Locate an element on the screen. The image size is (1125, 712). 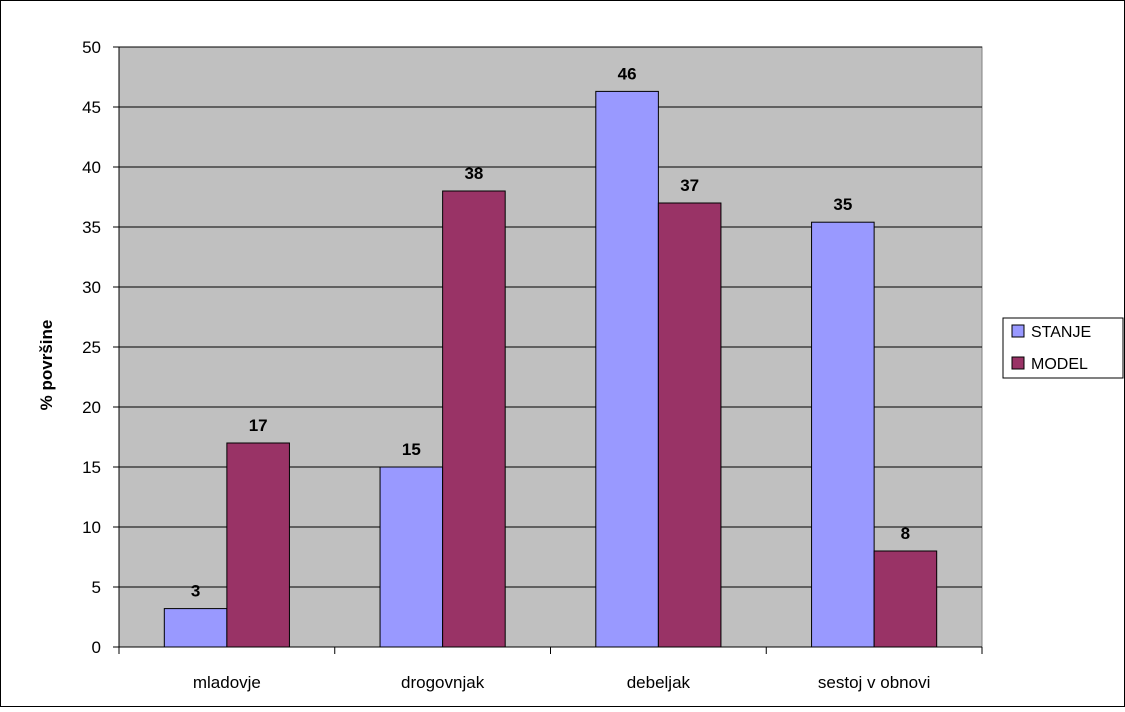
y-tick-label: 35 is located at coordinates (91, 227).